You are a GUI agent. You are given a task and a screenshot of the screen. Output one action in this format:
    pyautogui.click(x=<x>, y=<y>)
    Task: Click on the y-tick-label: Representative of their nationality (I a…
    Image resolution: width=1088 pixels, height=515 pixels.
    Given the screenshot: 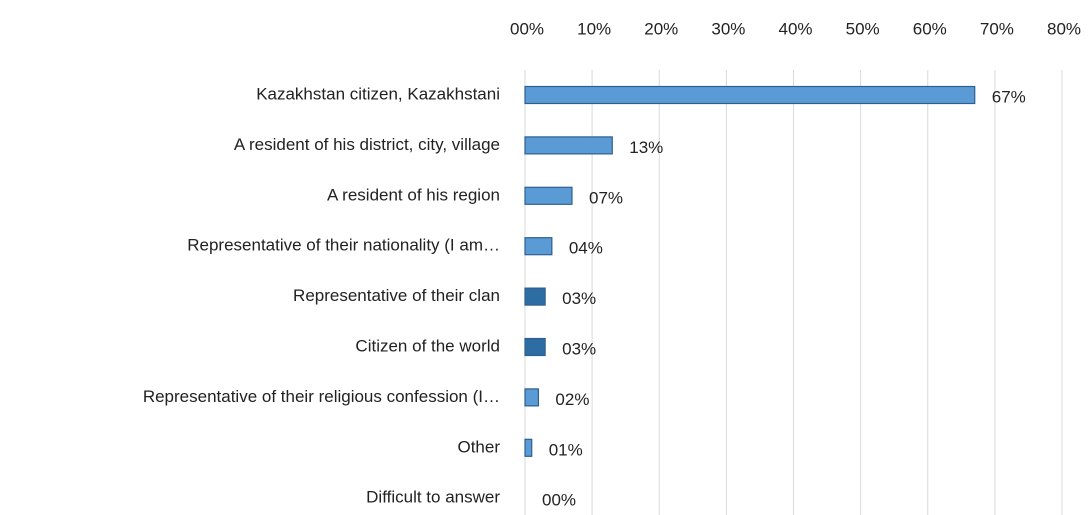 What is the action you would take?
    pyautogui.click(x=343, y=245)
    